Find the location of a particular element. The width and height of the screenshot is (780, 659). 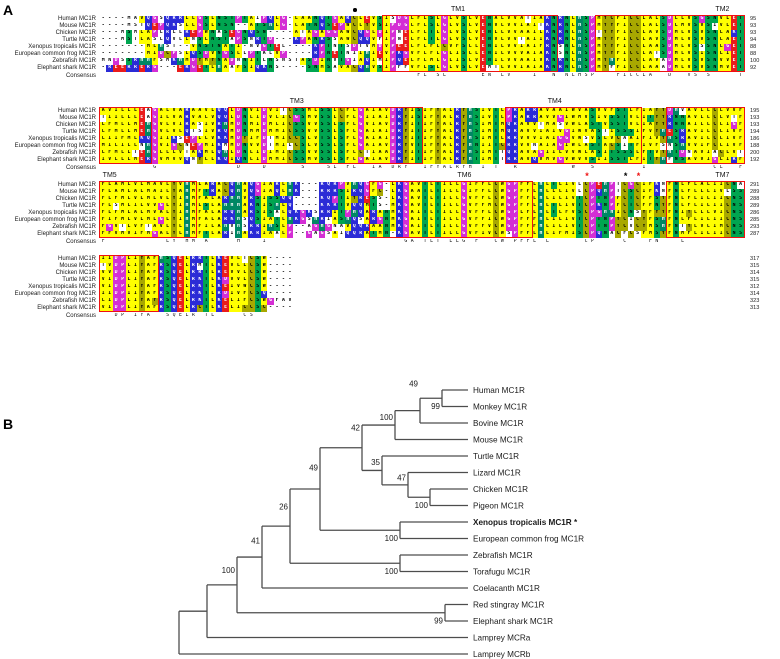

residue-cell: D is located at coordinates (669, 33).